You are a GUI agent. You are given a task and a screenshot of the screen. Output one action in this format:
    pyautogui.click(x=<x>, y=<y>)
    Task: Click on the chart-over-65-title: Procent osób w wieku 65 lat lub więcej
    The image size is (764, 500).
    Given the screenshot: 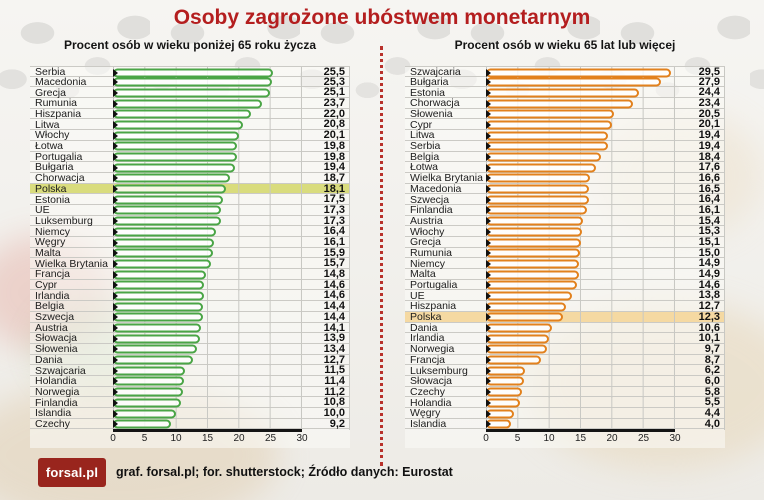 What is the action you would take?
    pyautogui.click(x=565, y=45)
    